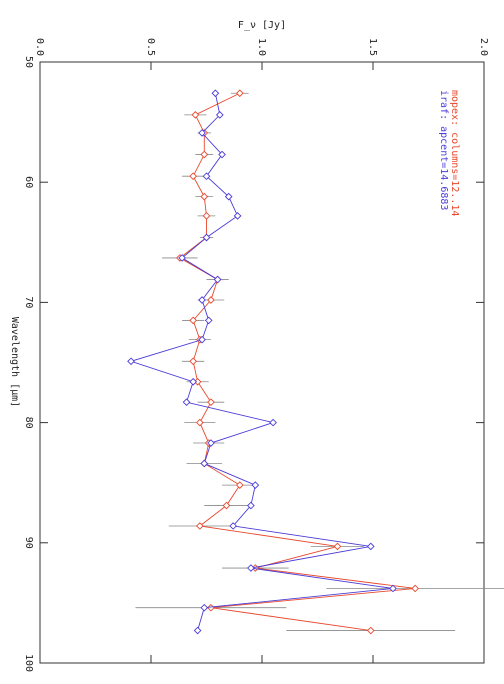 The image size is (504, 684). Describe the element at coordinates (454, 153) in the screenshot. I see `legend-entry: mopex: columns=12..14` at that location.